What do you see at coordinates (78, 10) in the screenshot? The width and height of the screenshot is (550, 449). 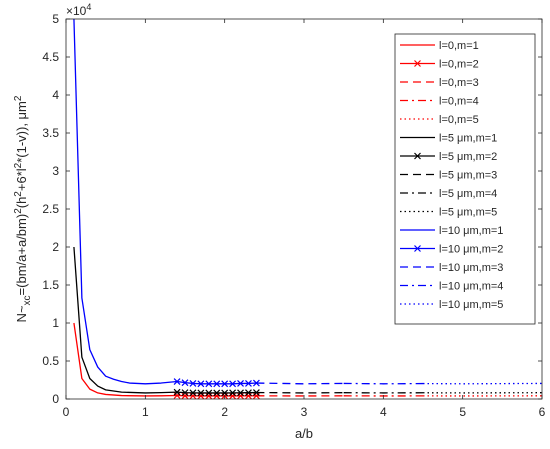 I see `y-multiplier: ×10⁴` at bounding box center [78, 10].